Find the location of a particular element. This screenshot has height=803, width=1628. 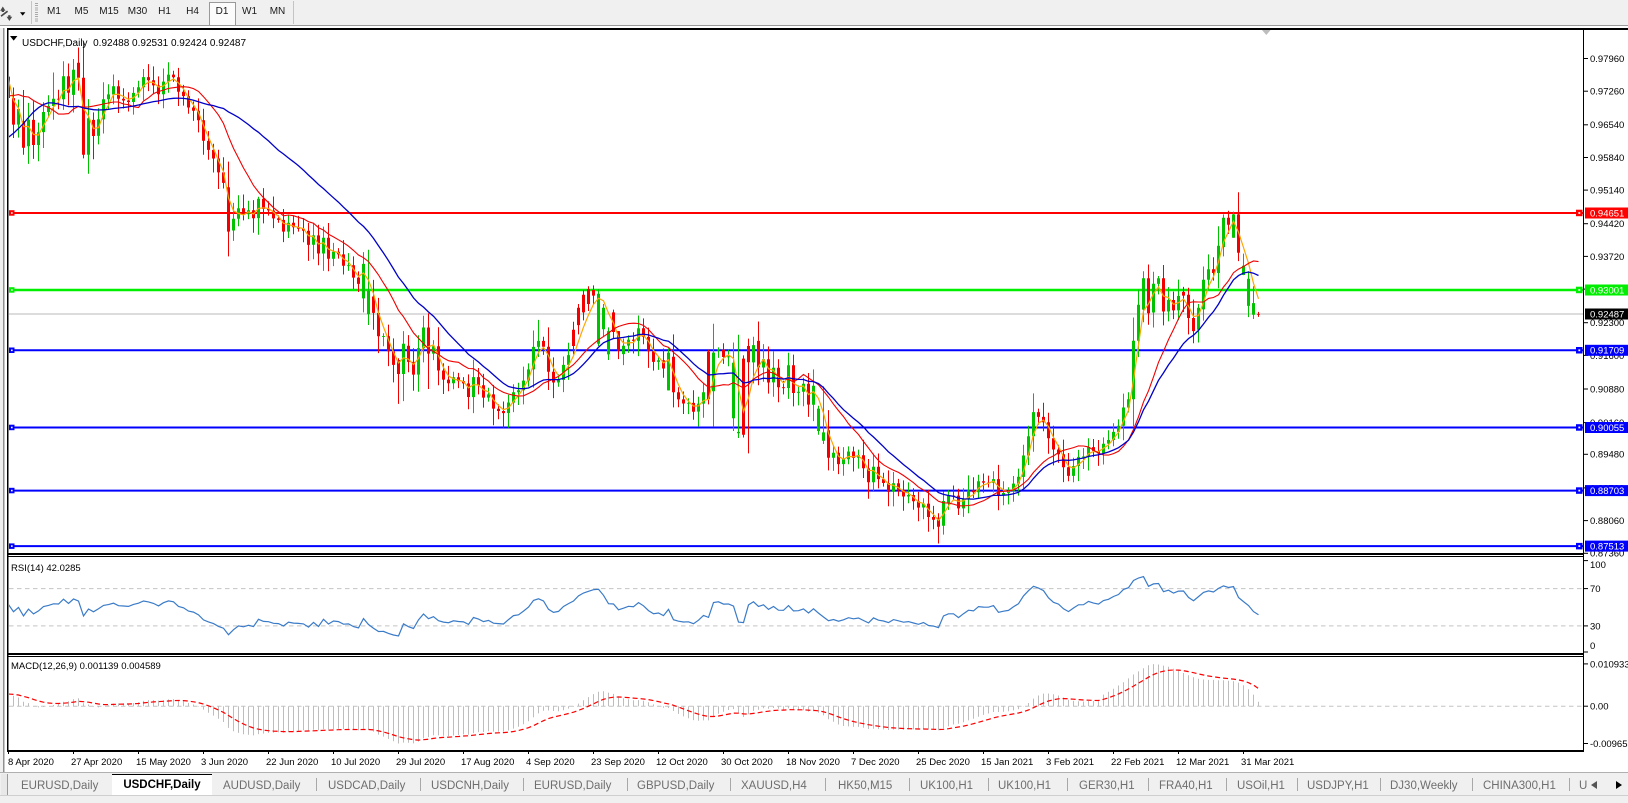

svg-text: 12 Mar 2021 is located at coordinates (1202, 762).